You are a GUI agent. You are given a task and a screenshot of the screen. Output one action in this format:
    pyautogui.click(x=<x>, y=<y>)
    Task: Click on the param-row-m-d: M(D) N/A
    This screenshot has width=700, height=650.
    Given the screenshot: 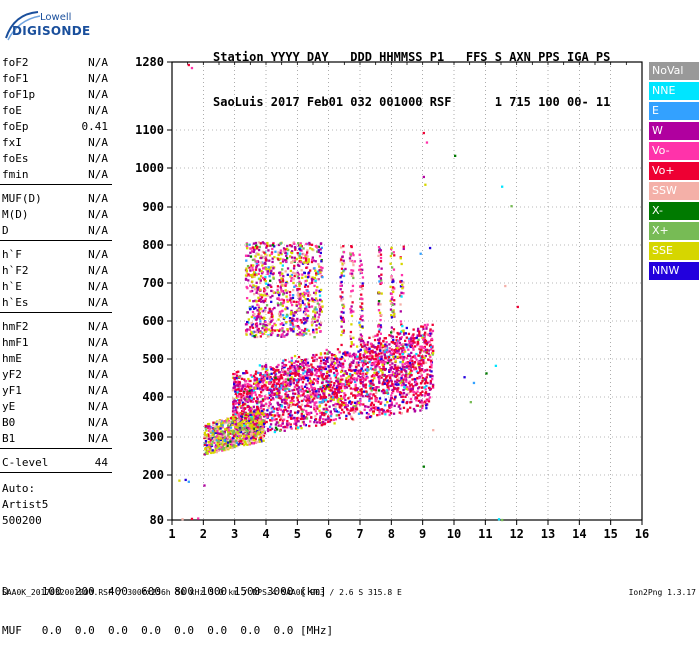 What is the action you would take?
    pyautogui.click(x=55, y=216)
    